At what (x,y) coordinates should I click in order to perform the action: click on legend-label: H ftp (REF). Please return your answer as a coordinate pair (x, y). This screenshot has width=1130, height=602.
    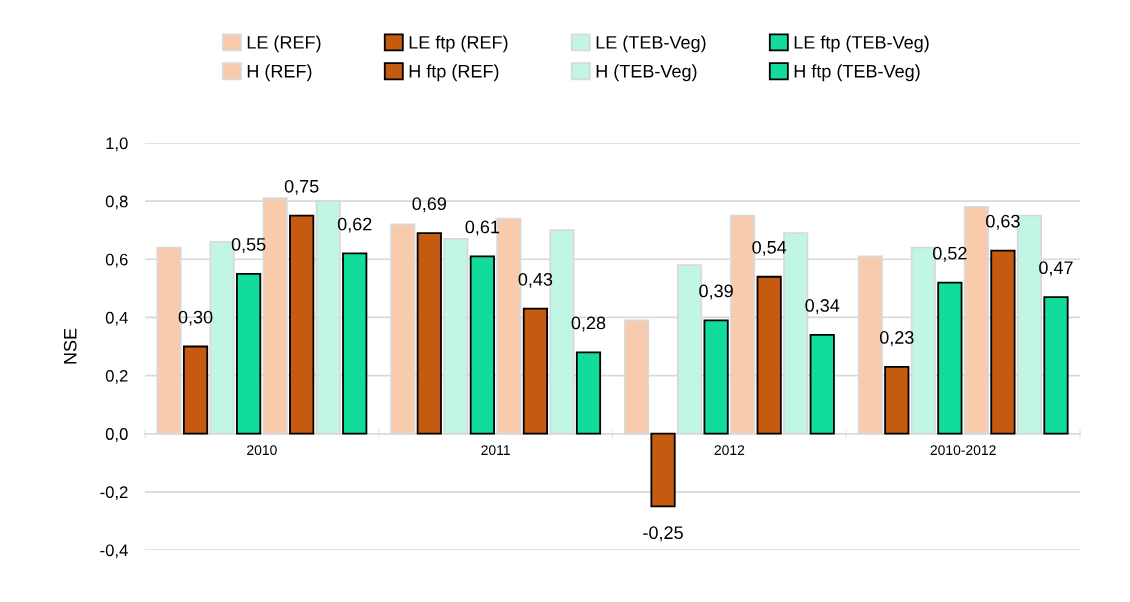
    Looking at the image, I should click on (454, 73).